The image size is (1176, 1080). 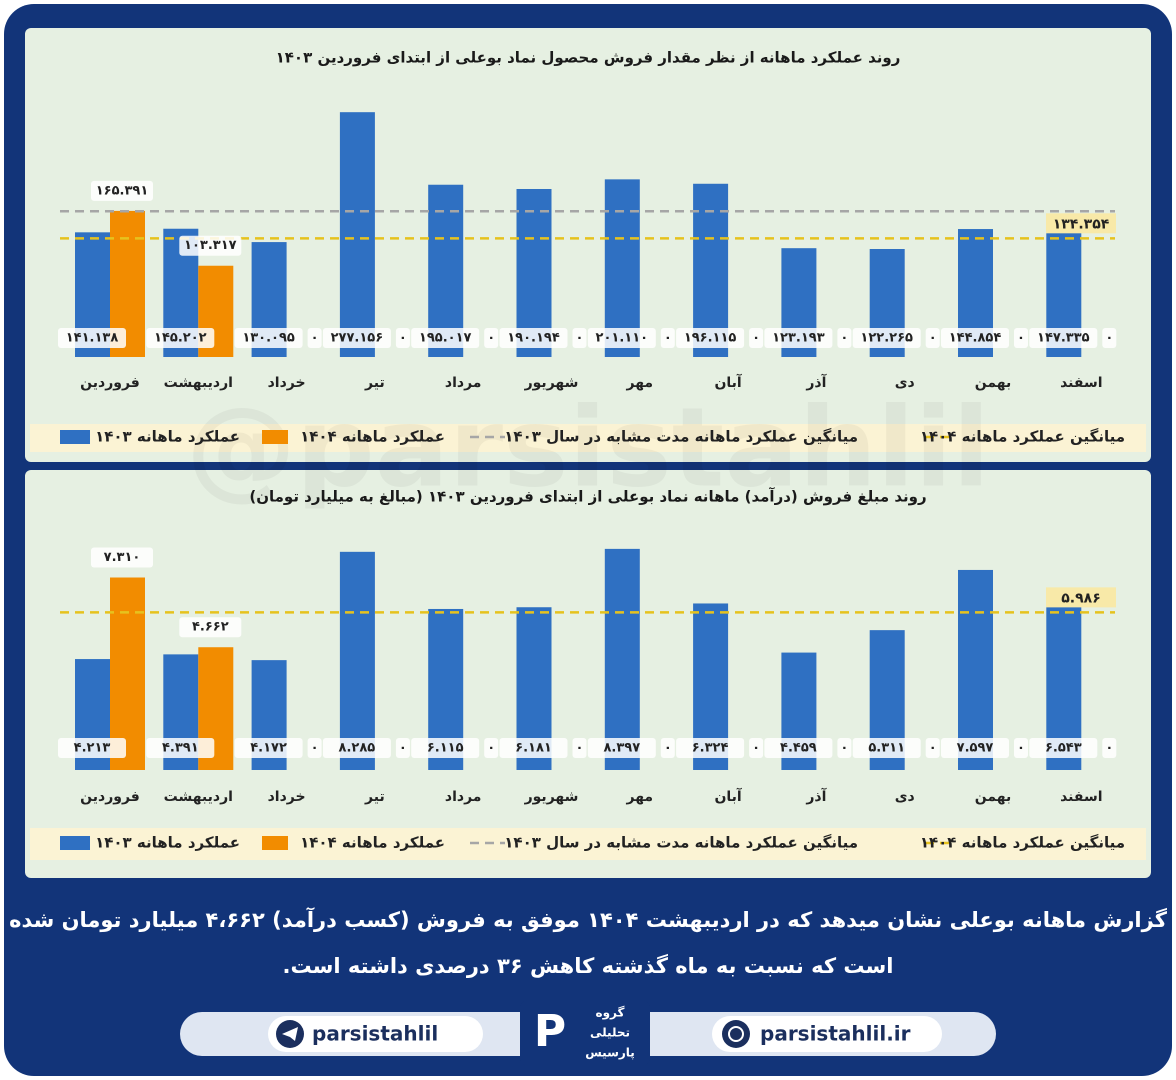 I want to click on logo-mark: P, so click(x=550, y=1031).